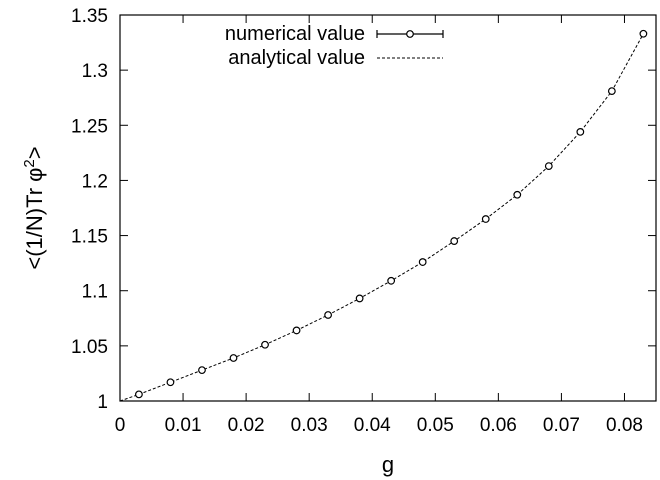  I want to click on y-axis-label: <(1/N)Tr φ2>, so click(34, 207).